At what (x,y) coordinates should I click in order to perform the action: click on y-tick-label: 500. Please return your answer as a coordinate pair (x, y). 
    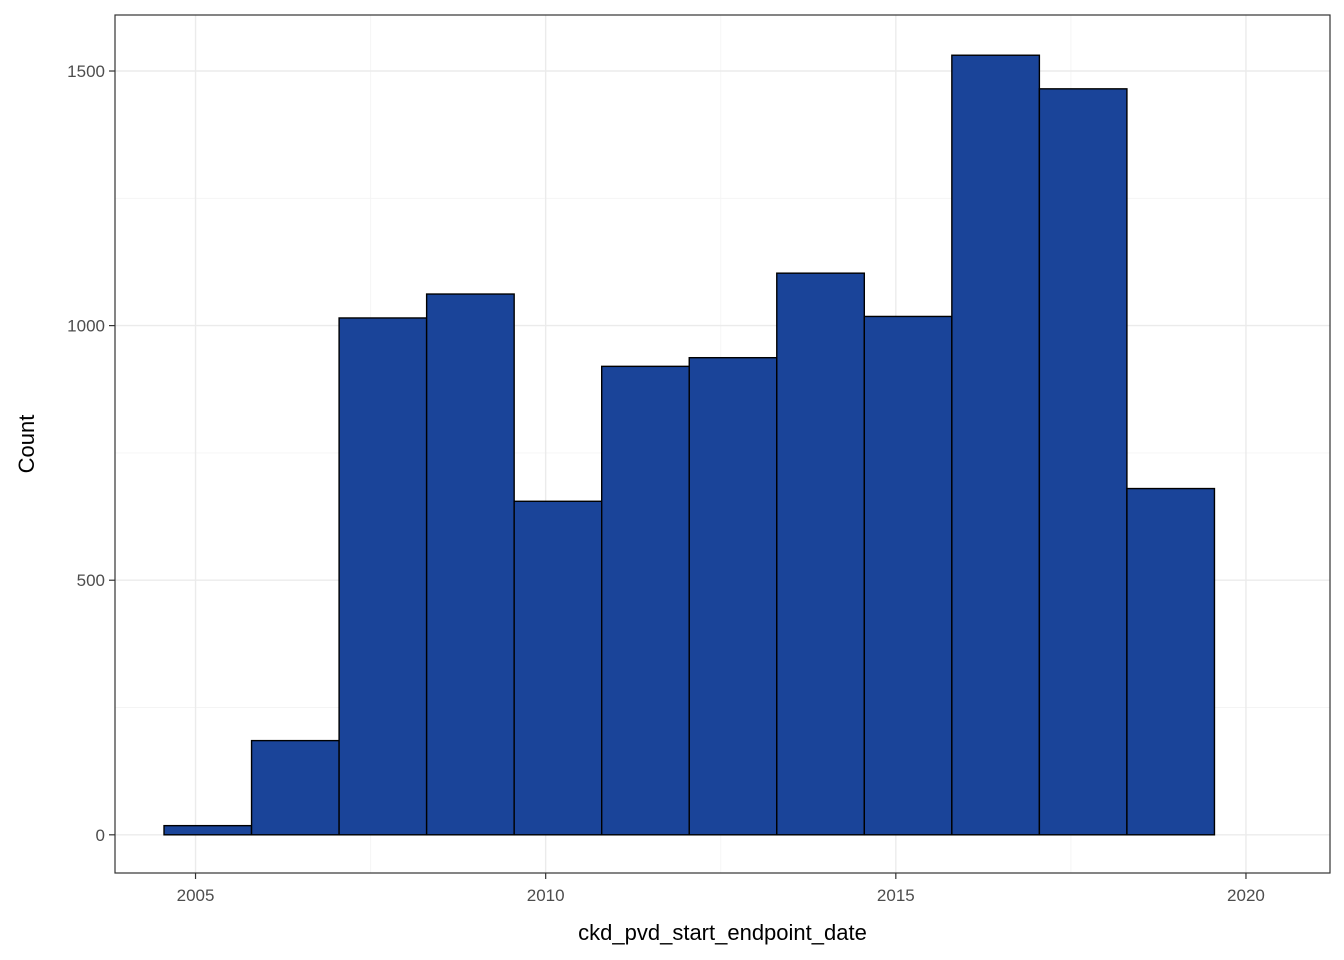
    Looking at the image, I should click on (91, 580).